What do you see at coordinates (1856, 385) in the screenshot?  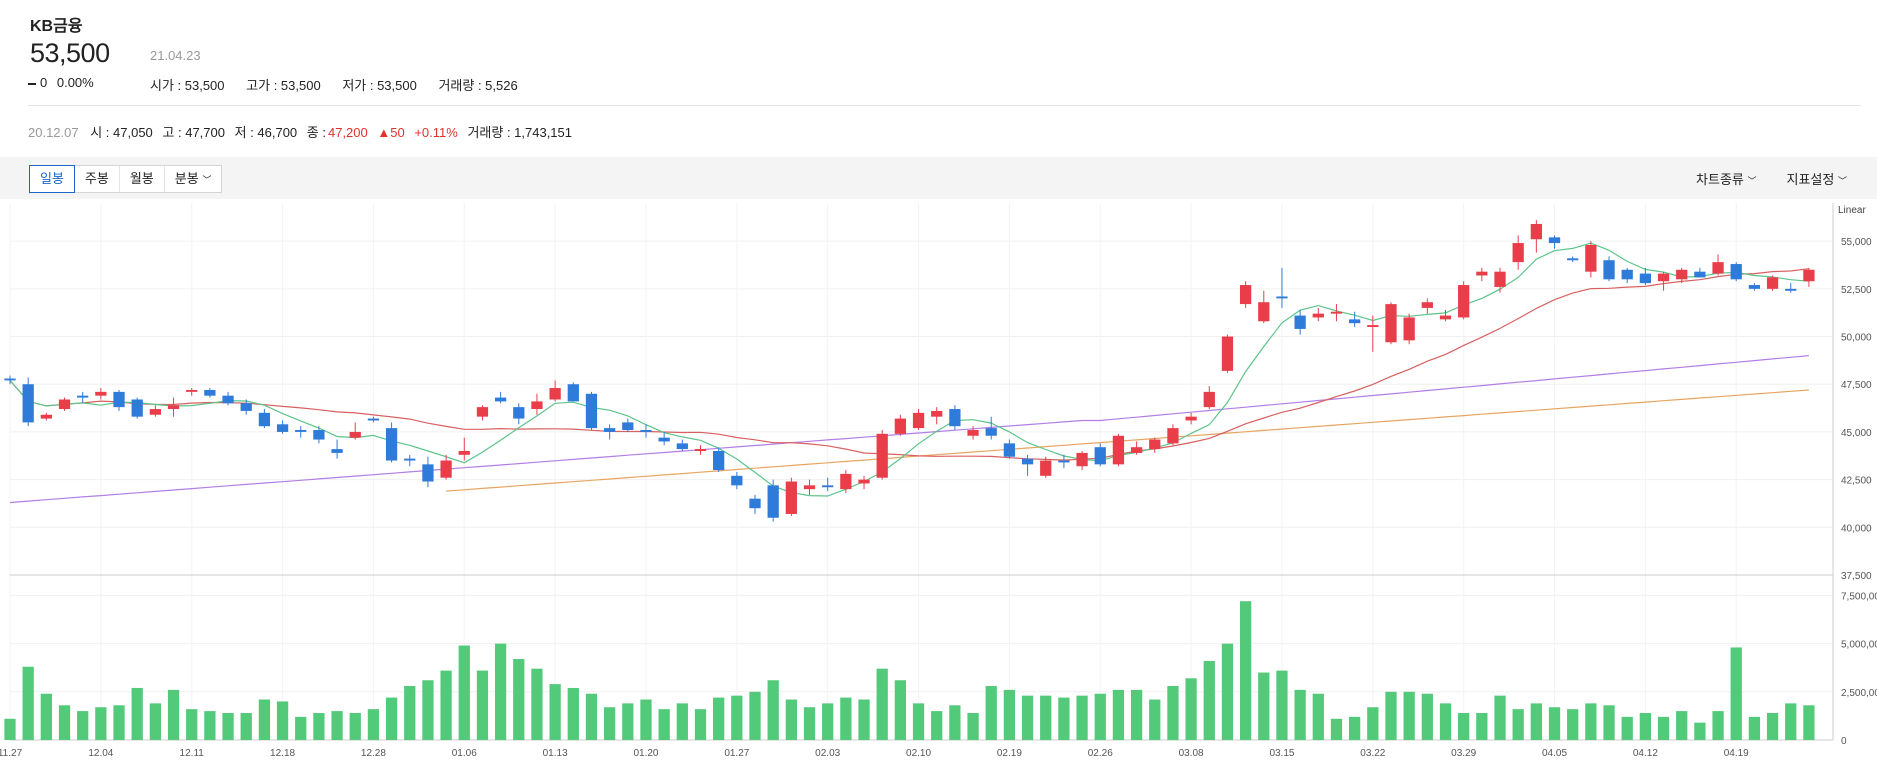 I see `price-tick-label: 47,500` at bounding box center [1856, 385].